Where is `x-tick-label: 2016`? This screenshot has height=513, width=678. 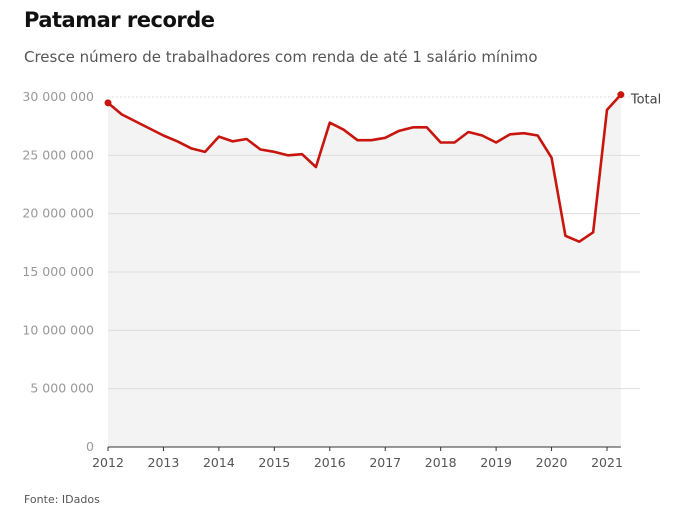
x-tick-label: 2016 is located at coordinates (330, 462).